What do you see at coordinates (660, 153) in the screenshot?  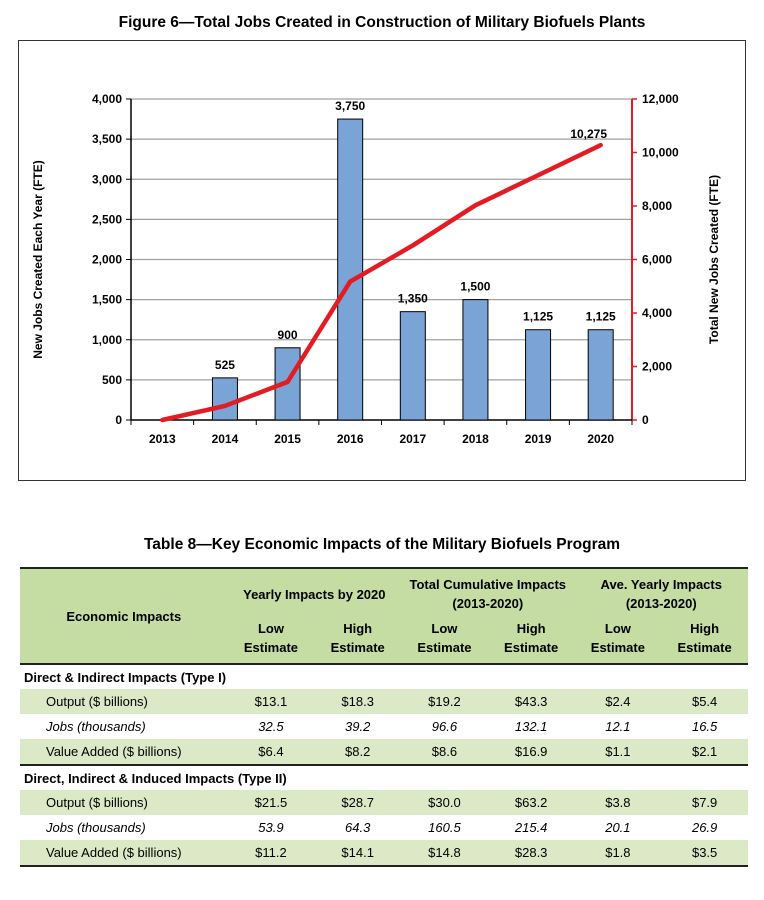 I see `y-right-tick-label: 10,000` at bounding box center [660, 153].